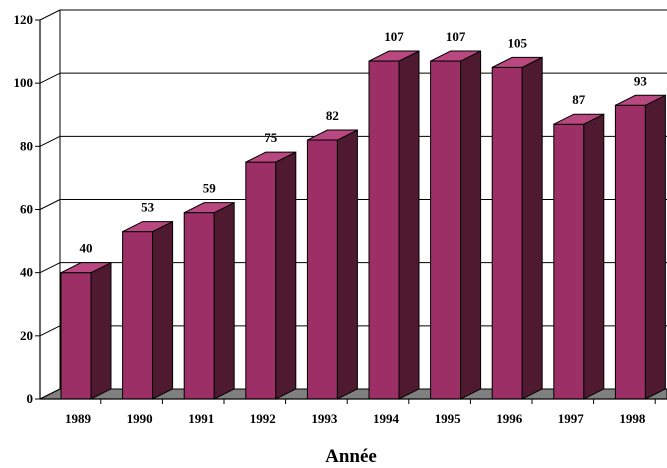 Image resolution: width=667 pixels, height=468 pixels. What do you see at coordinates (26, 335) in the screenshot?
I see `y-tick-label: 20` at bounding box center [26, 335].